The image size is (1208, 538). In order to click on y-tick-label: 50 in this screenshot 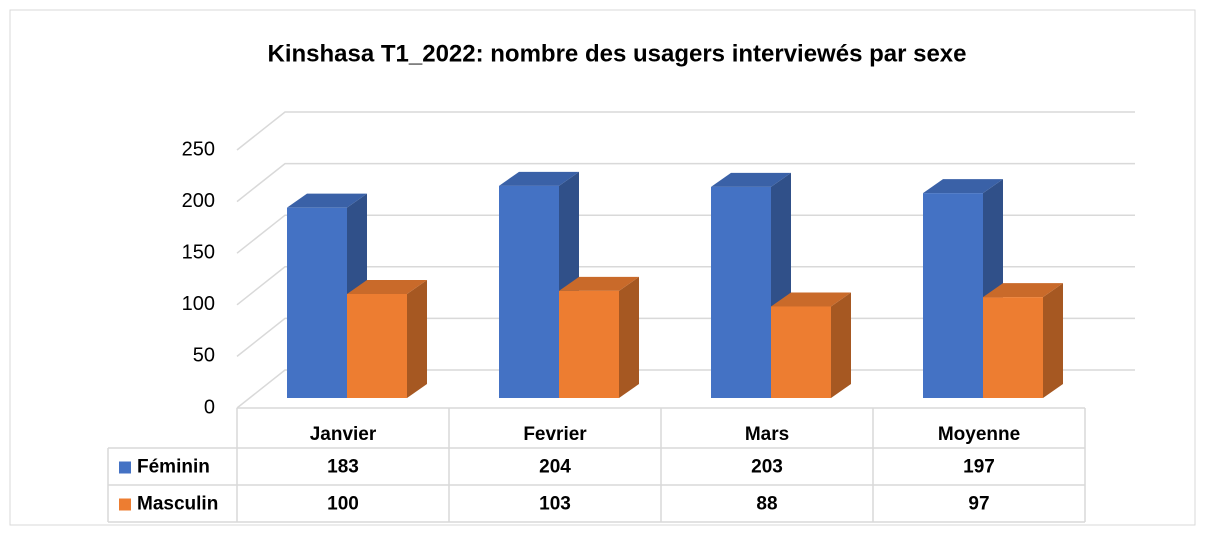, I will do `click(204, 356)`.